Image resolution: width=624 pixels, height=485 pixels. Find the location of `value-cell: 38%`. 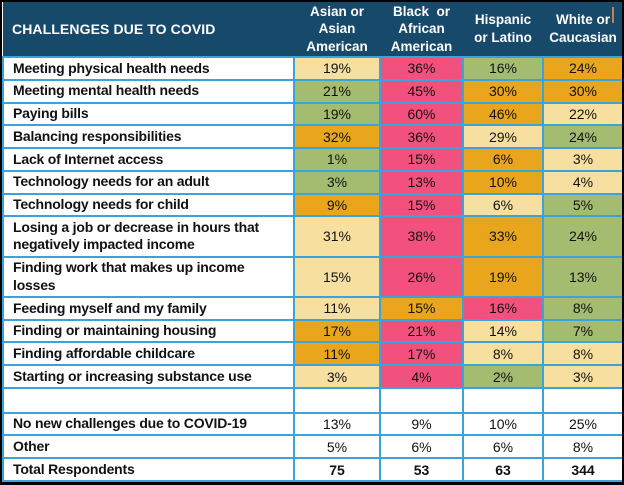

value-cell: 38% is located at coordinates (421, 236).